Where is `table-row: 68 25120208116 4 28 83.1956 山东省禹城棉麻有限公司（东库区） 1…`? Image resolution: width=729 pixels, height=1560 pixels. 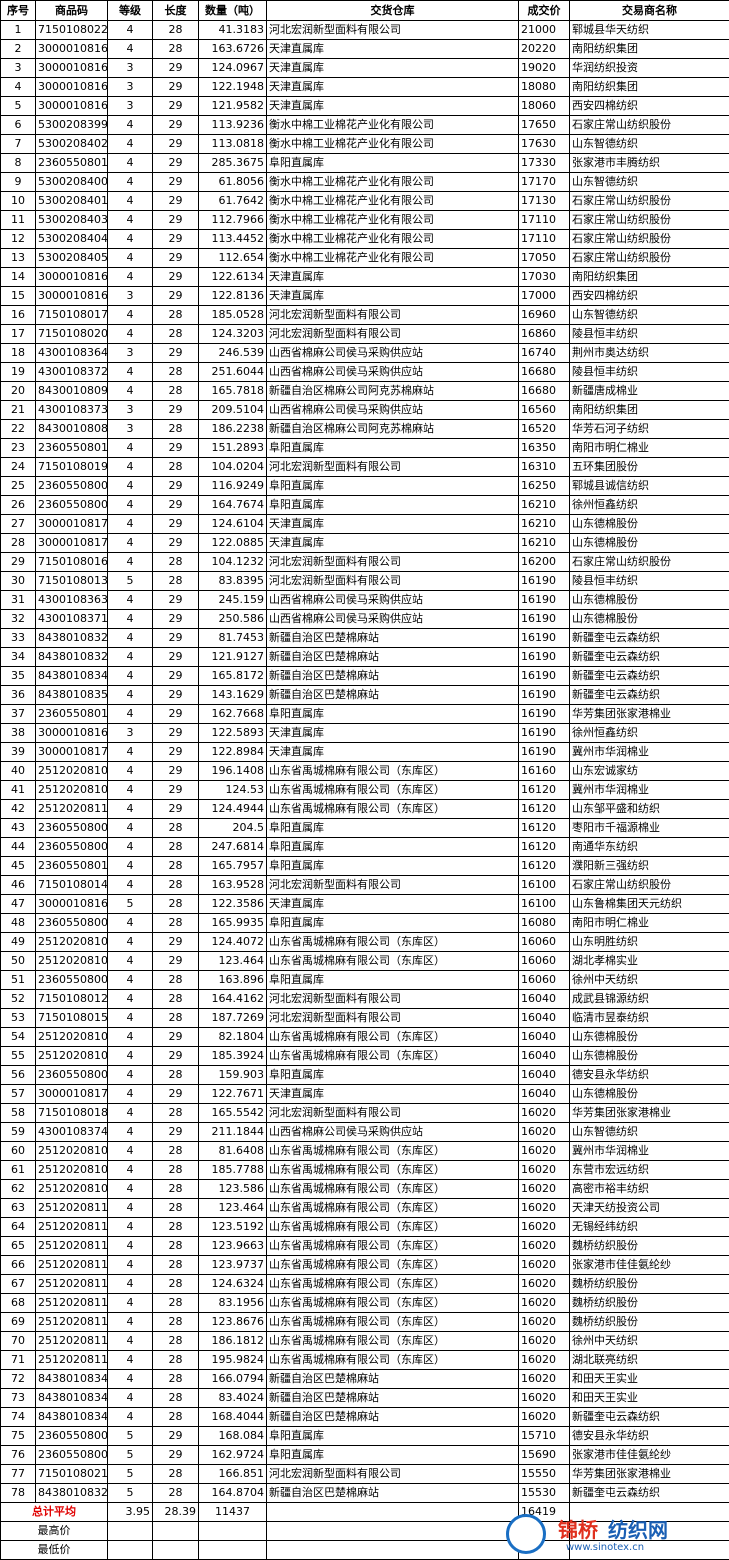 table-row: 68 25120208116 4 28 83.1956 山东省禹城棉麻有限公司（东库区） 1… is located at coordinates (364, 1303).